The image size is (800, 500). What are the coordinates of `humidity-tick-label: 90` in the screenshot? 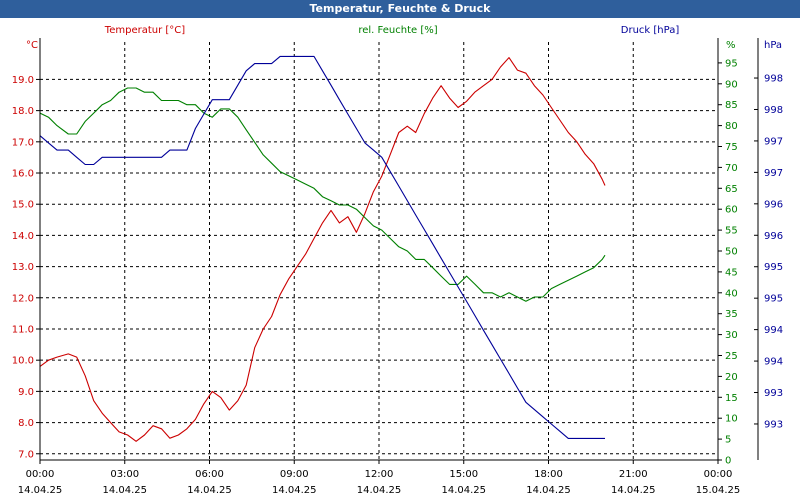 It's located at (731, 84).